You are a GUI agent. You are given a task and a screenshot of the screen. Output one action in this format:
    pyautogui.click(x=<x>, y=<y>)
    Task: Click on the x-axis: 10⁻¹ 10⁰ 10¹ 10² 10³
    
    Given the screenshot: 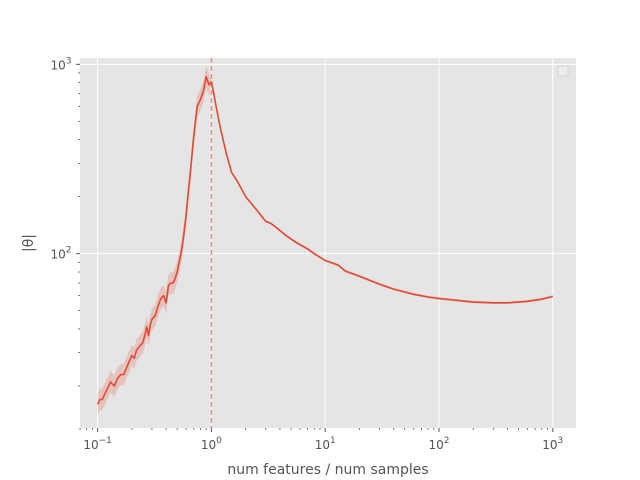 What is the action you would take?
    pyautogui.click(x=321, y=440)
    